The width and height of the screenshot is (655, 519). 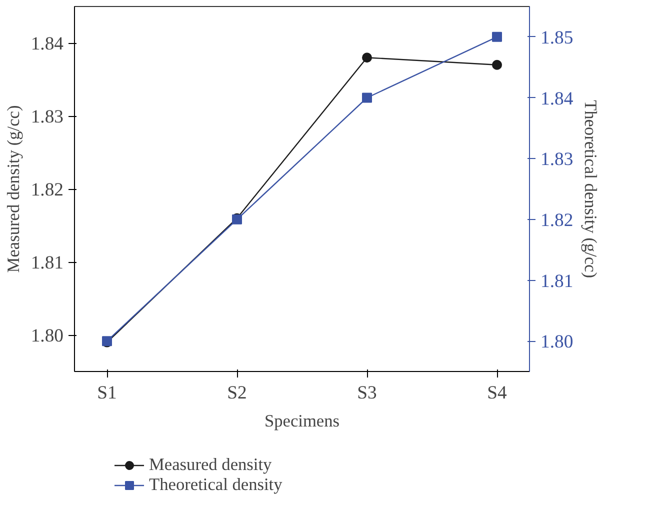 I want to click on x-axis-title: Specimens, so click(x=302, y=421).